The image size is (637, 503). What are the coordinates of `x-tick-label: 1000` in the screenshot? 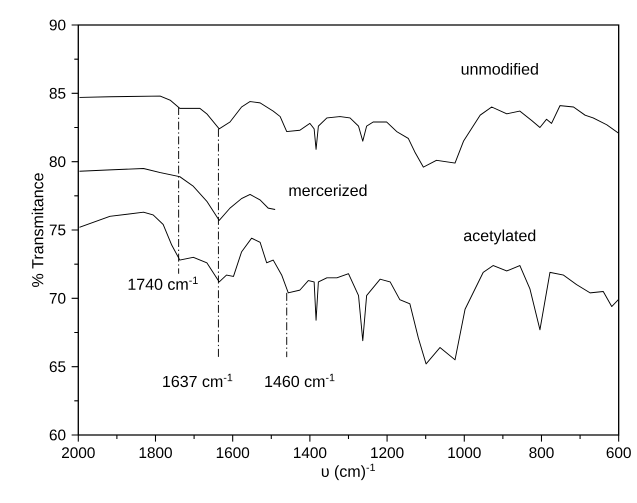 It's located at (464, 452).